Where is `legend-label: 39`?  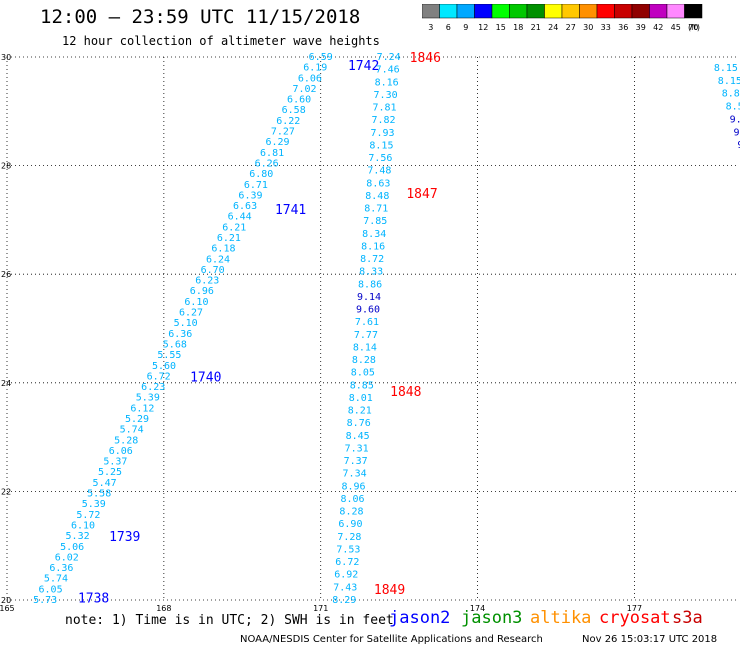
legend-label: 39 is located at coordinates (641, 27).